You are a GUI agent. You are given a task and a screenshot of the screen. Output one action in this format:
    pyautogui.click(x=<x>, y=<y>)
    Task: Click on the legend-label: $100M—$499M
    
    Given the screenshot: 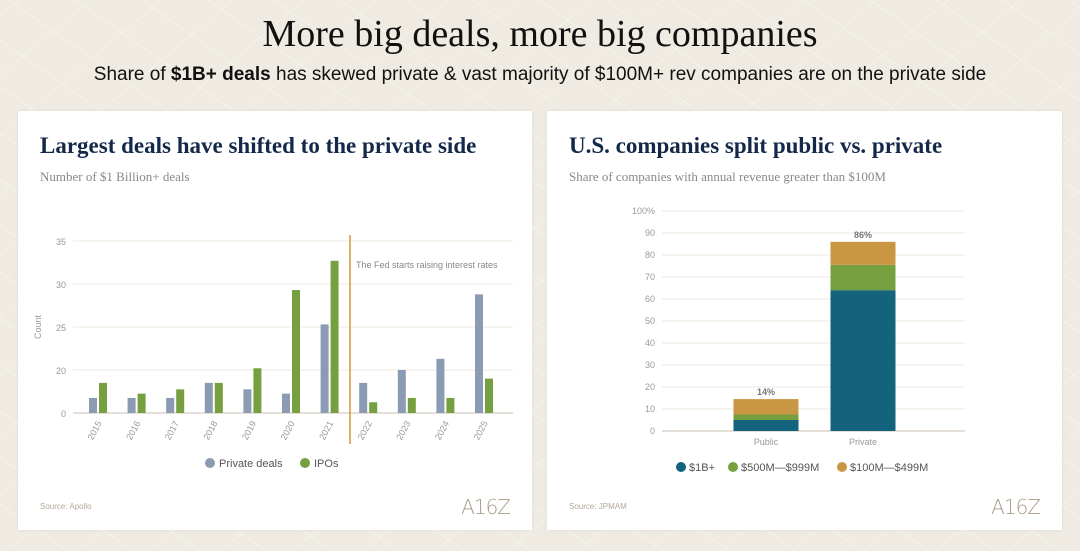 What is the action you would take?
    pyautogui.click(x=889, y=468)
    